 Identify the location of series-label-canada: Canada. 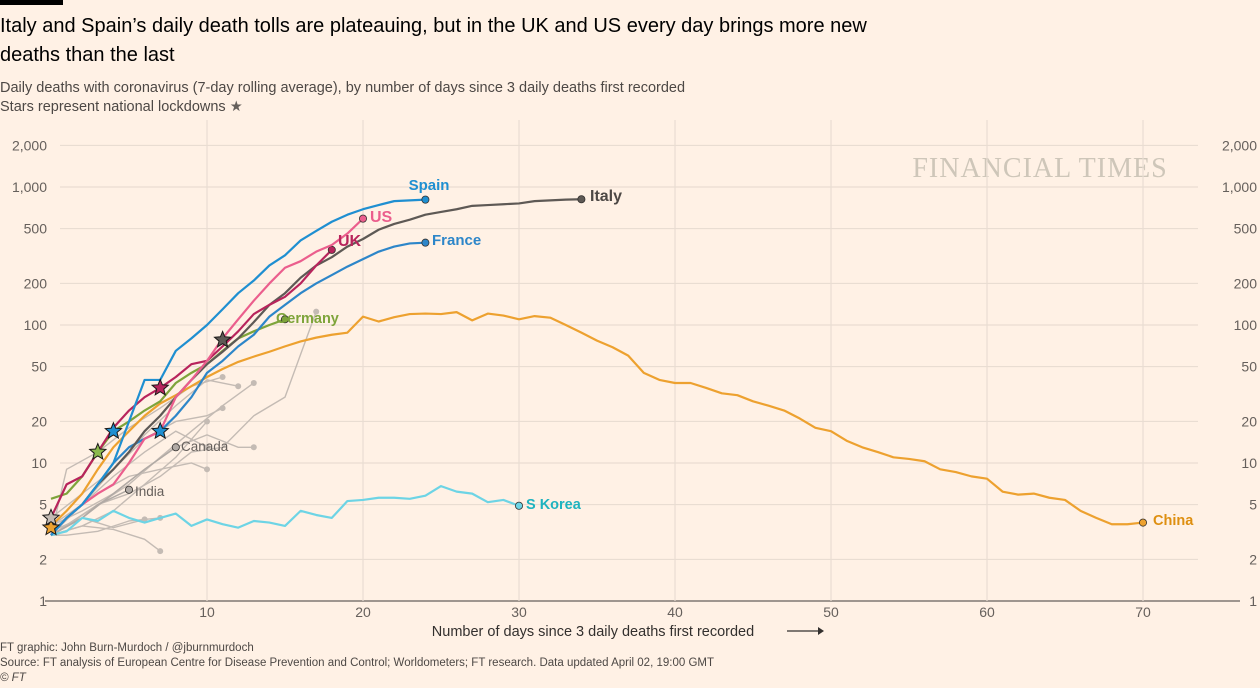
(205, 446).